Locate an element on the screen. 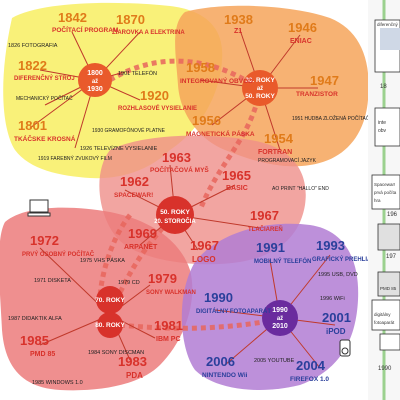 This screenshot has width=400, height=400. event-title: NINTENDO Wii is located at coordinates (225, 375).